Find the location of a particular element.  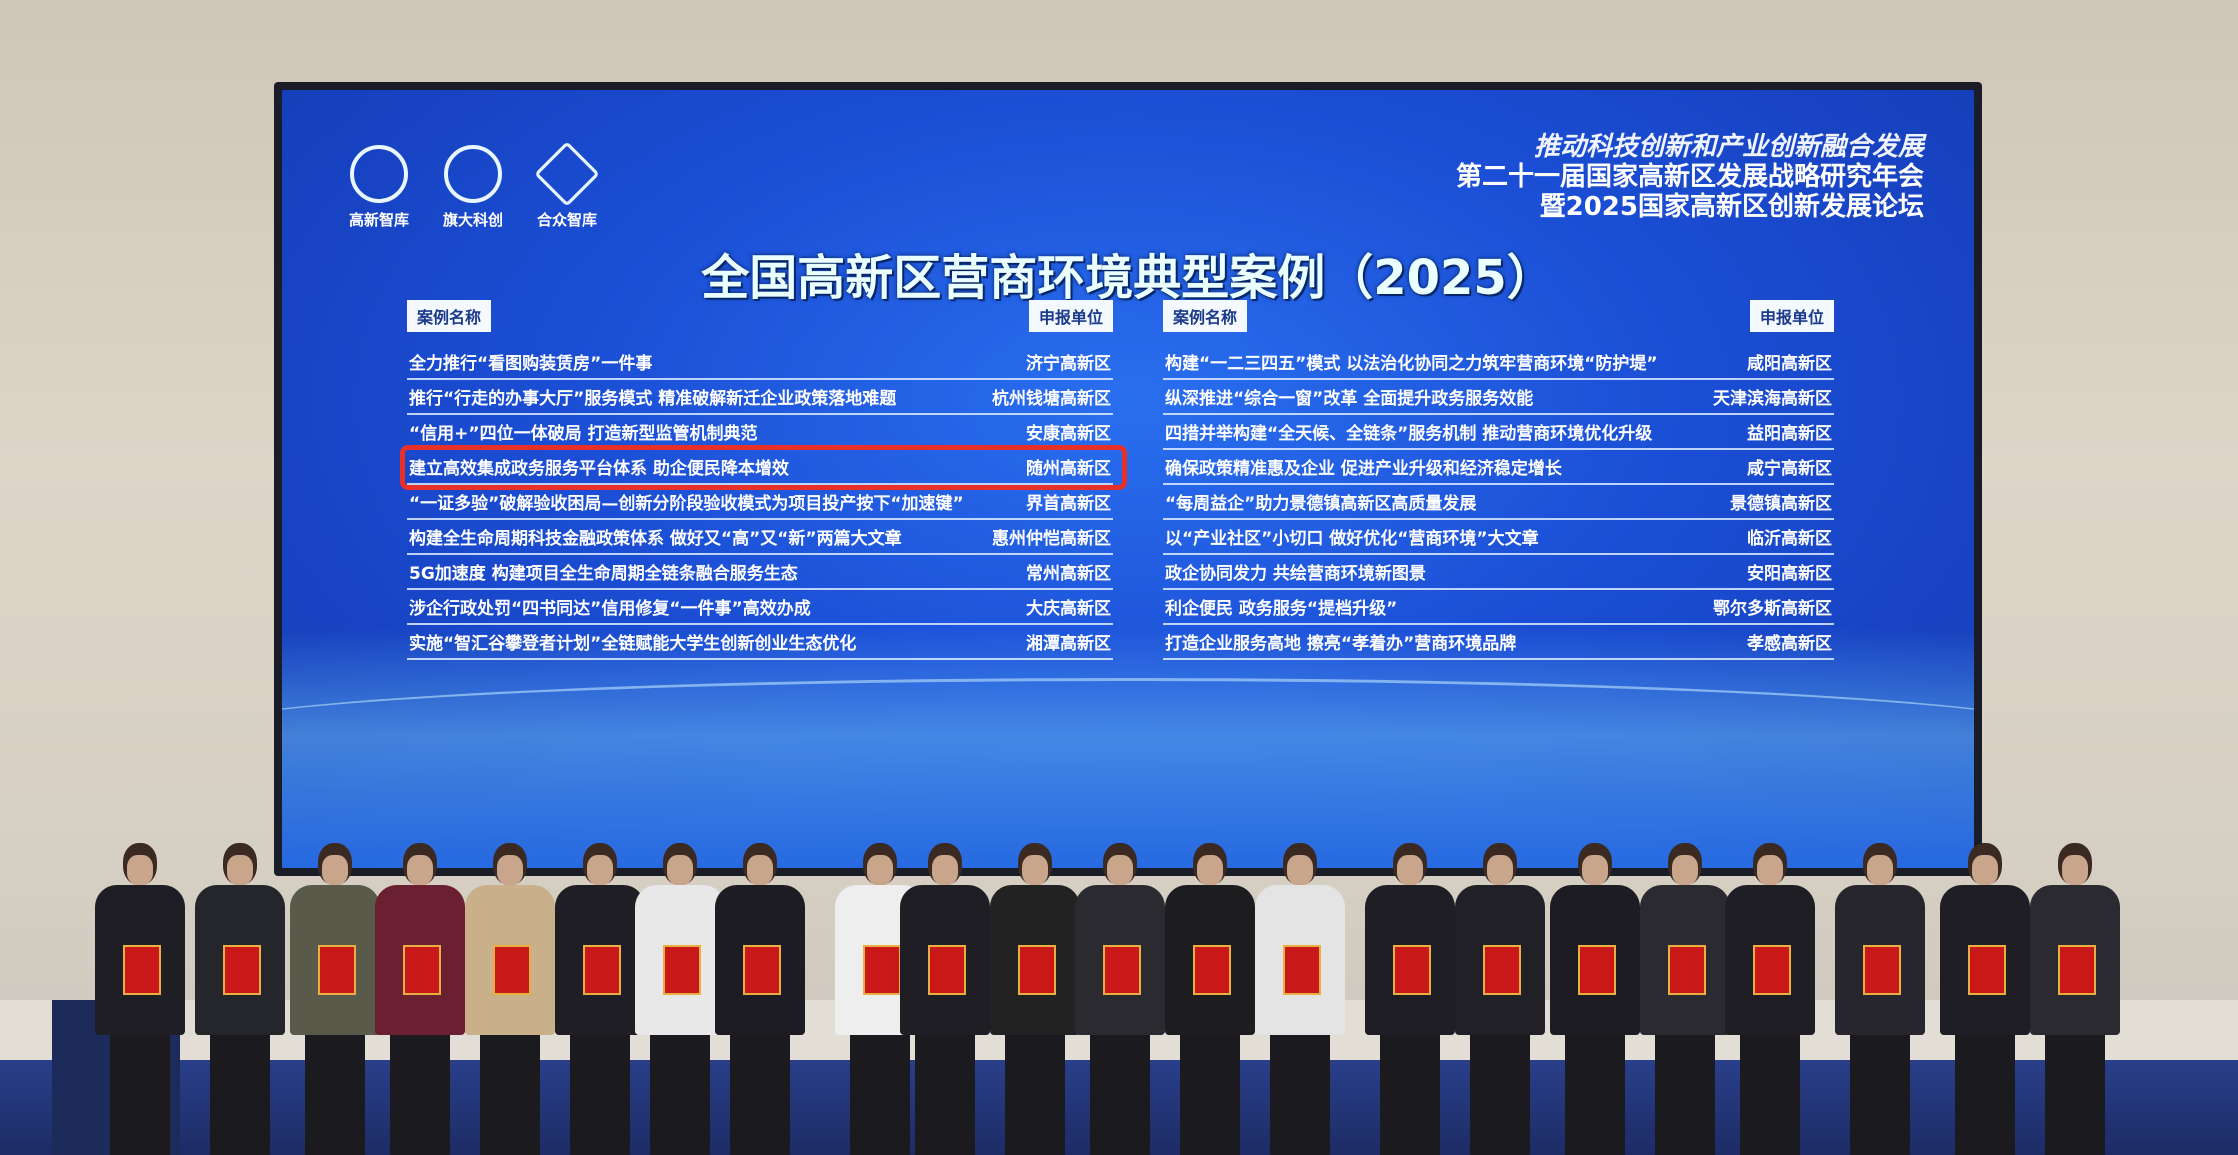

unit-name: 临沂高新区 is located at coordinates (1789, 539).